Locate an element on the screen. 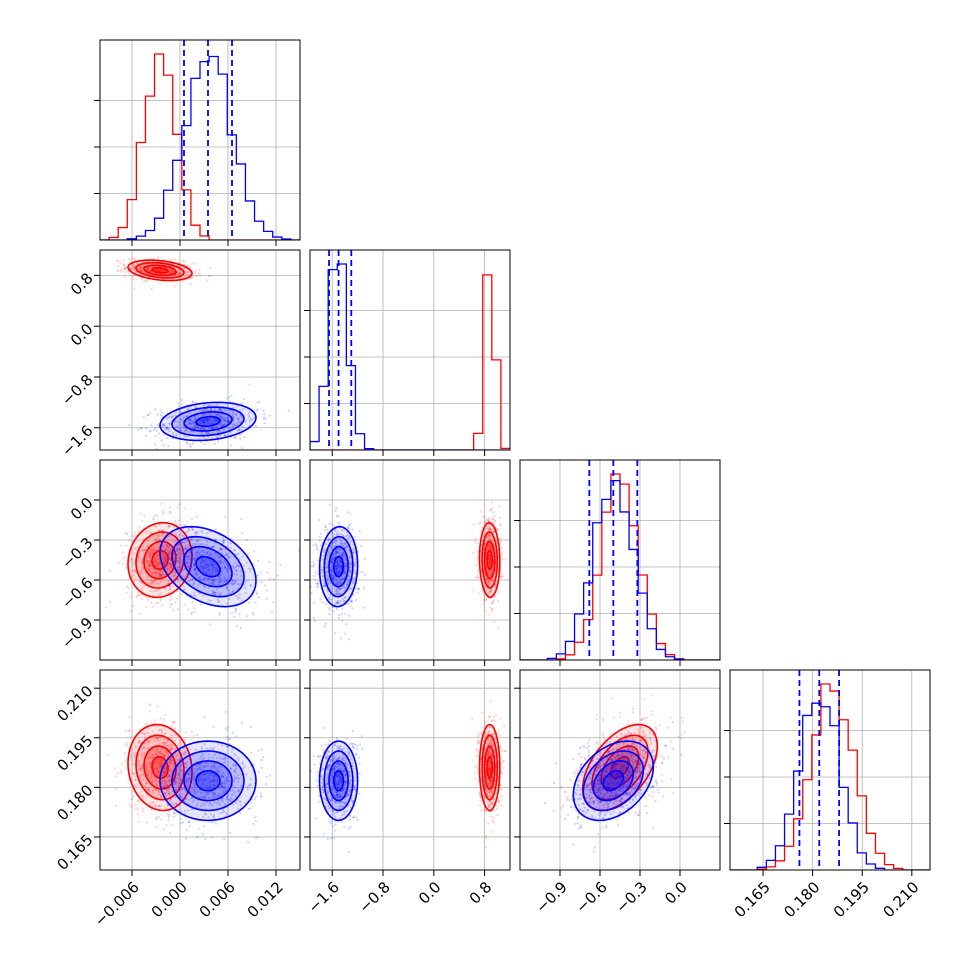 This screenshot has height=970, width=970. contour-red is located at coordinates (490, 560).